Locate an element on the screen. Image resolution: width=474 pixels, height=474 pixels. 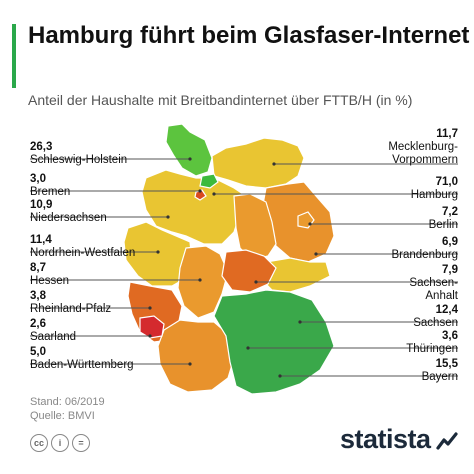
leader-dot-sachsen is located at coordinates (300, 322).